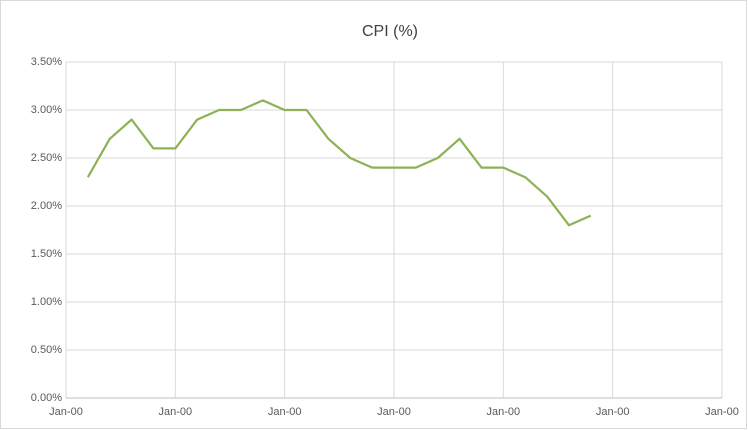  Describe the element at coordinates (46, 110) in the screenshot. I see `y-tick-label: 3.00%` at that location.